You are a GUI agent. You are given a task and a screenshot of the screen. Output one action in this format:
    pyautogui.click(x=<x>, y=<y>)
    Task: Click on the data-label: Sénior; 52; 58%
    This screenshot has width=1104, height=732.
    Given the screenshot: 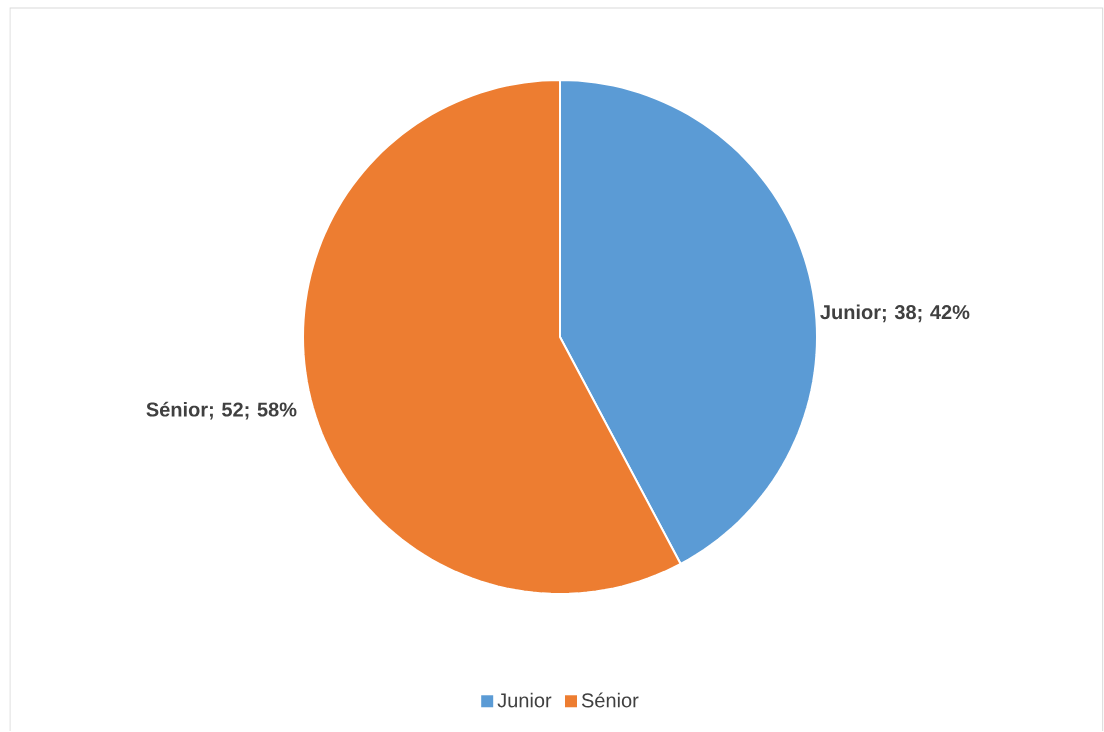 What is the action you would take?
    pyautogui.click(x=221, y=411)
    